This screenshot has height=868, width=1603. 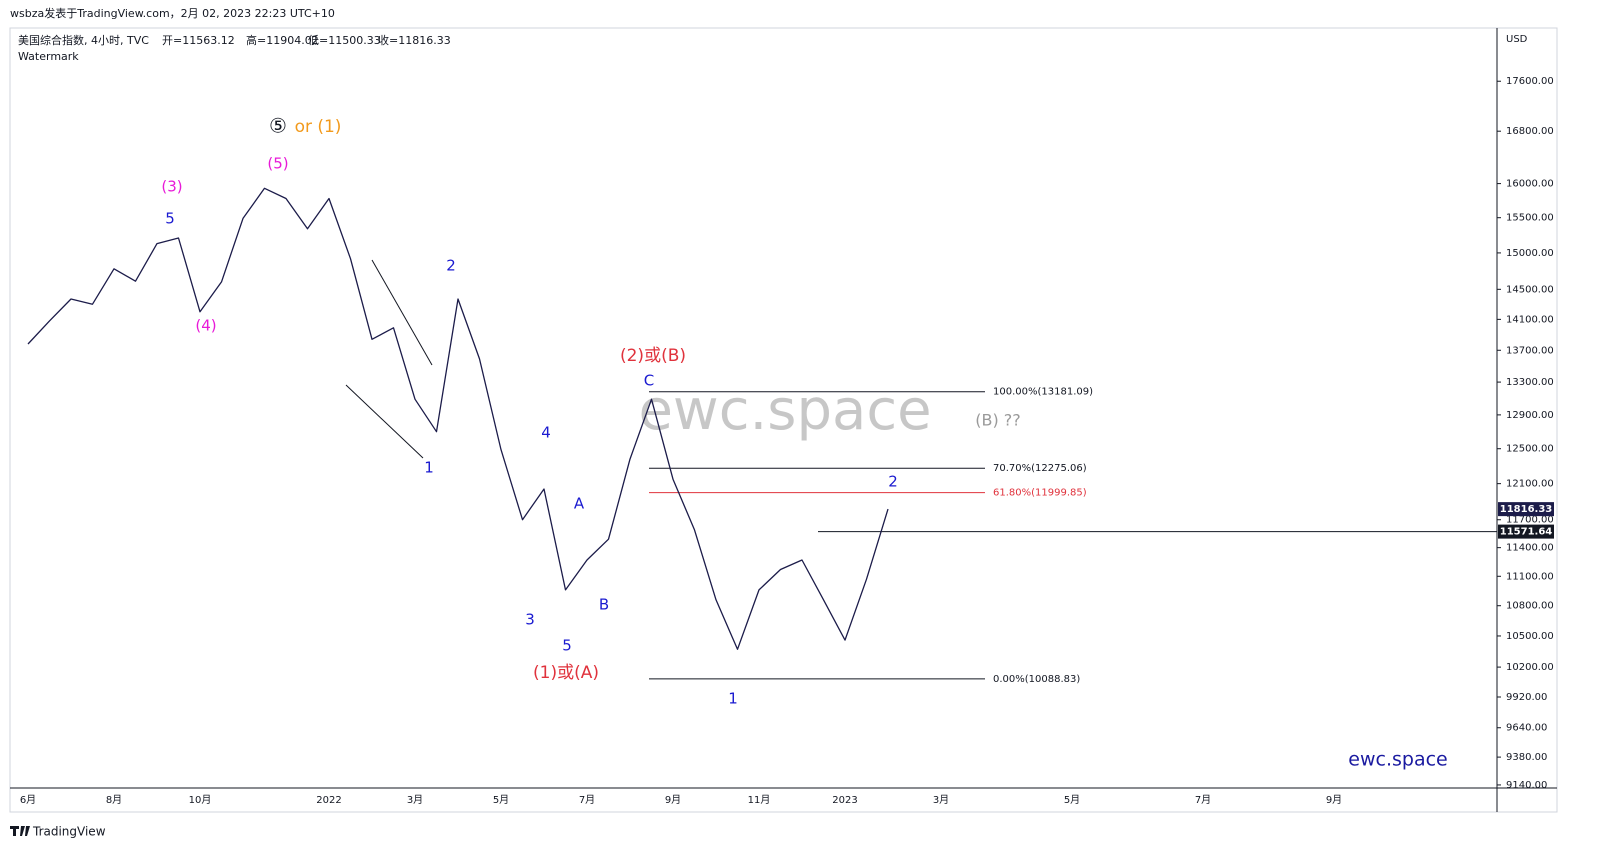 What do you see at coordinates (998, 420) in the screenshot?
I see `wave-label: (B) ??` at bounding box center [998, 420].